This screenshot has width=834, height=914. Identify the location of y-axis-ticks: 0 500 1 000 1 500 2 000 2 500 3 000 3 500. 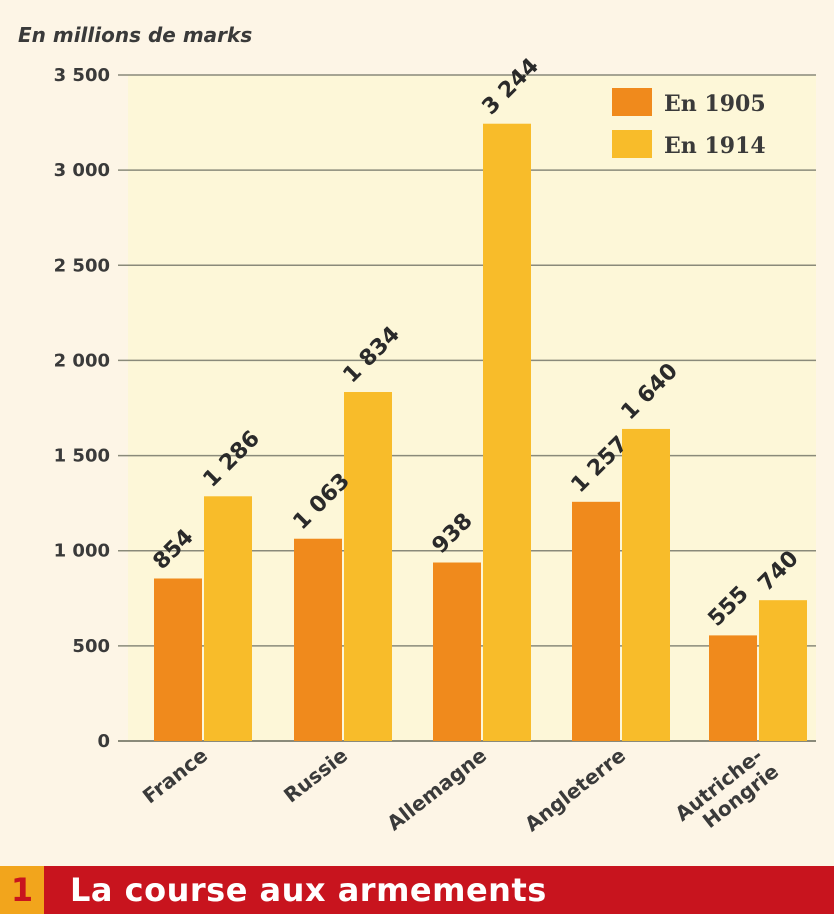
(82, 408).